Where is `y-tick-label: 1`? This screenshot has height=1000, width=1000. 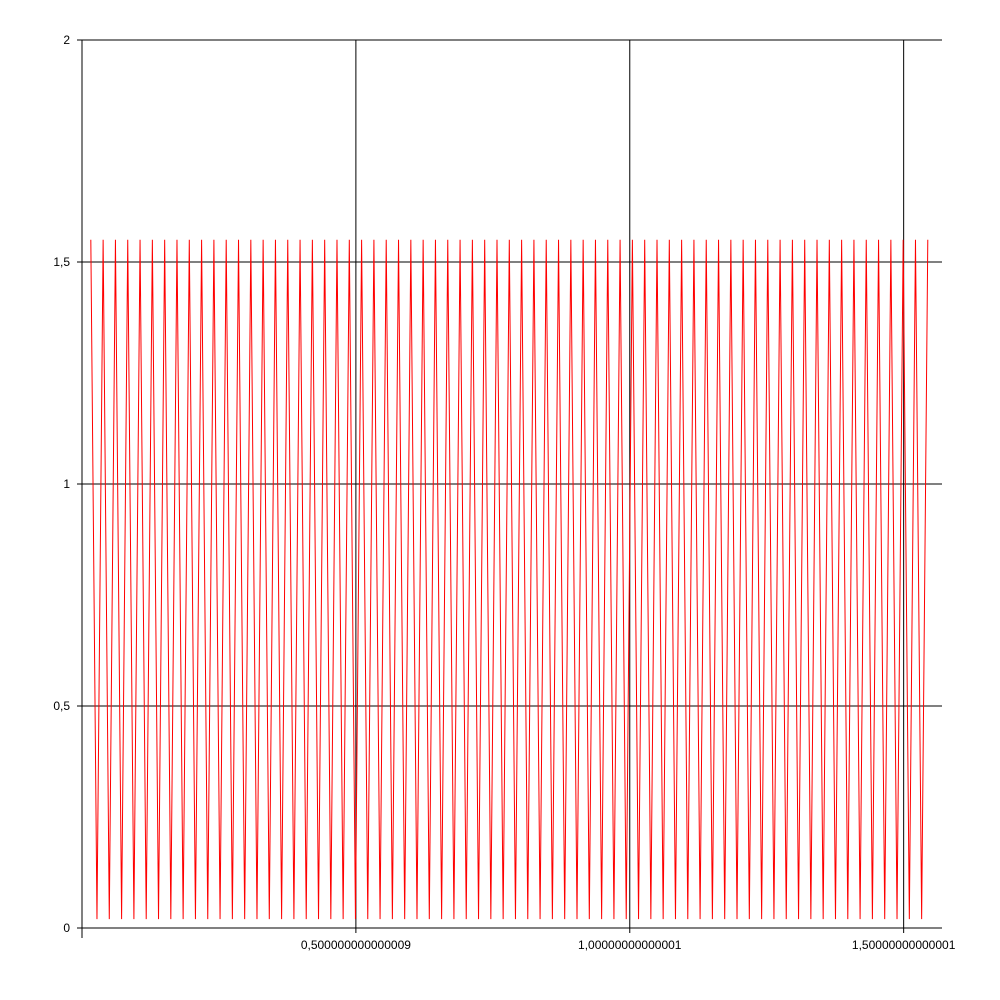 y-tick-label: 1 is located at coordinates (66, 484).